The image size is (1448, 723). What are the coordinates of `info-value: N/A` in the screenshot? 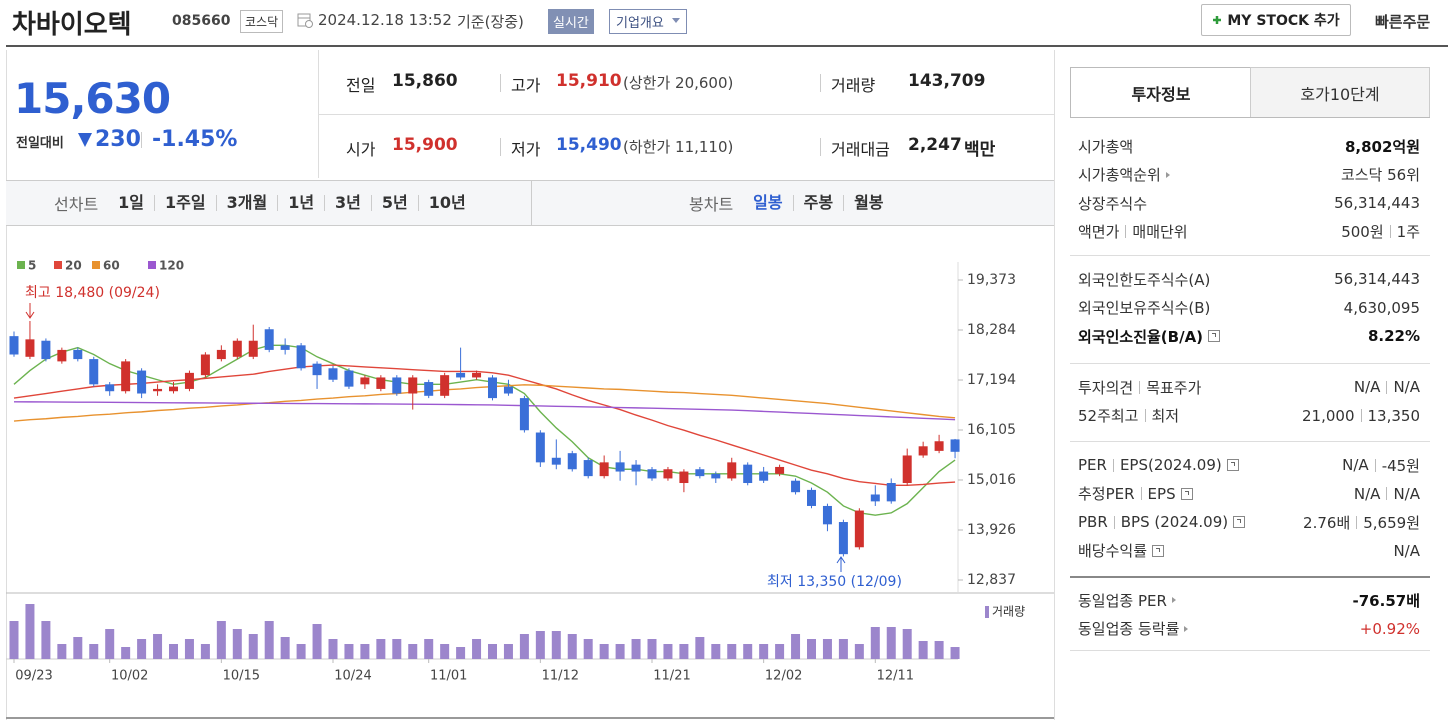 It's located at (1406, 551).